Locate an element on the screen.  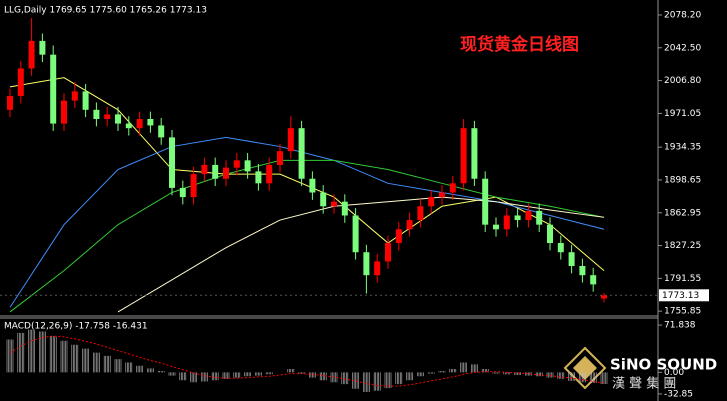
y-tick-label: 1934.35 is located at coordinates (682, 148).